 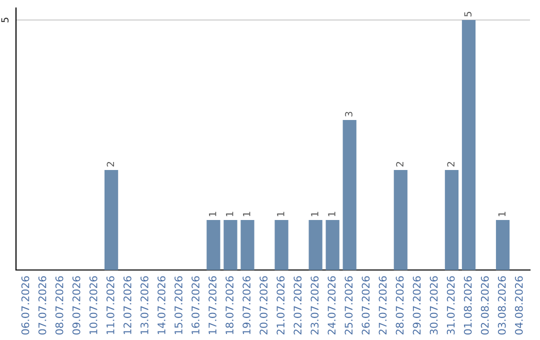 I want to click on x-tick-label: 16.07.2026, so click(x=196, y=305).